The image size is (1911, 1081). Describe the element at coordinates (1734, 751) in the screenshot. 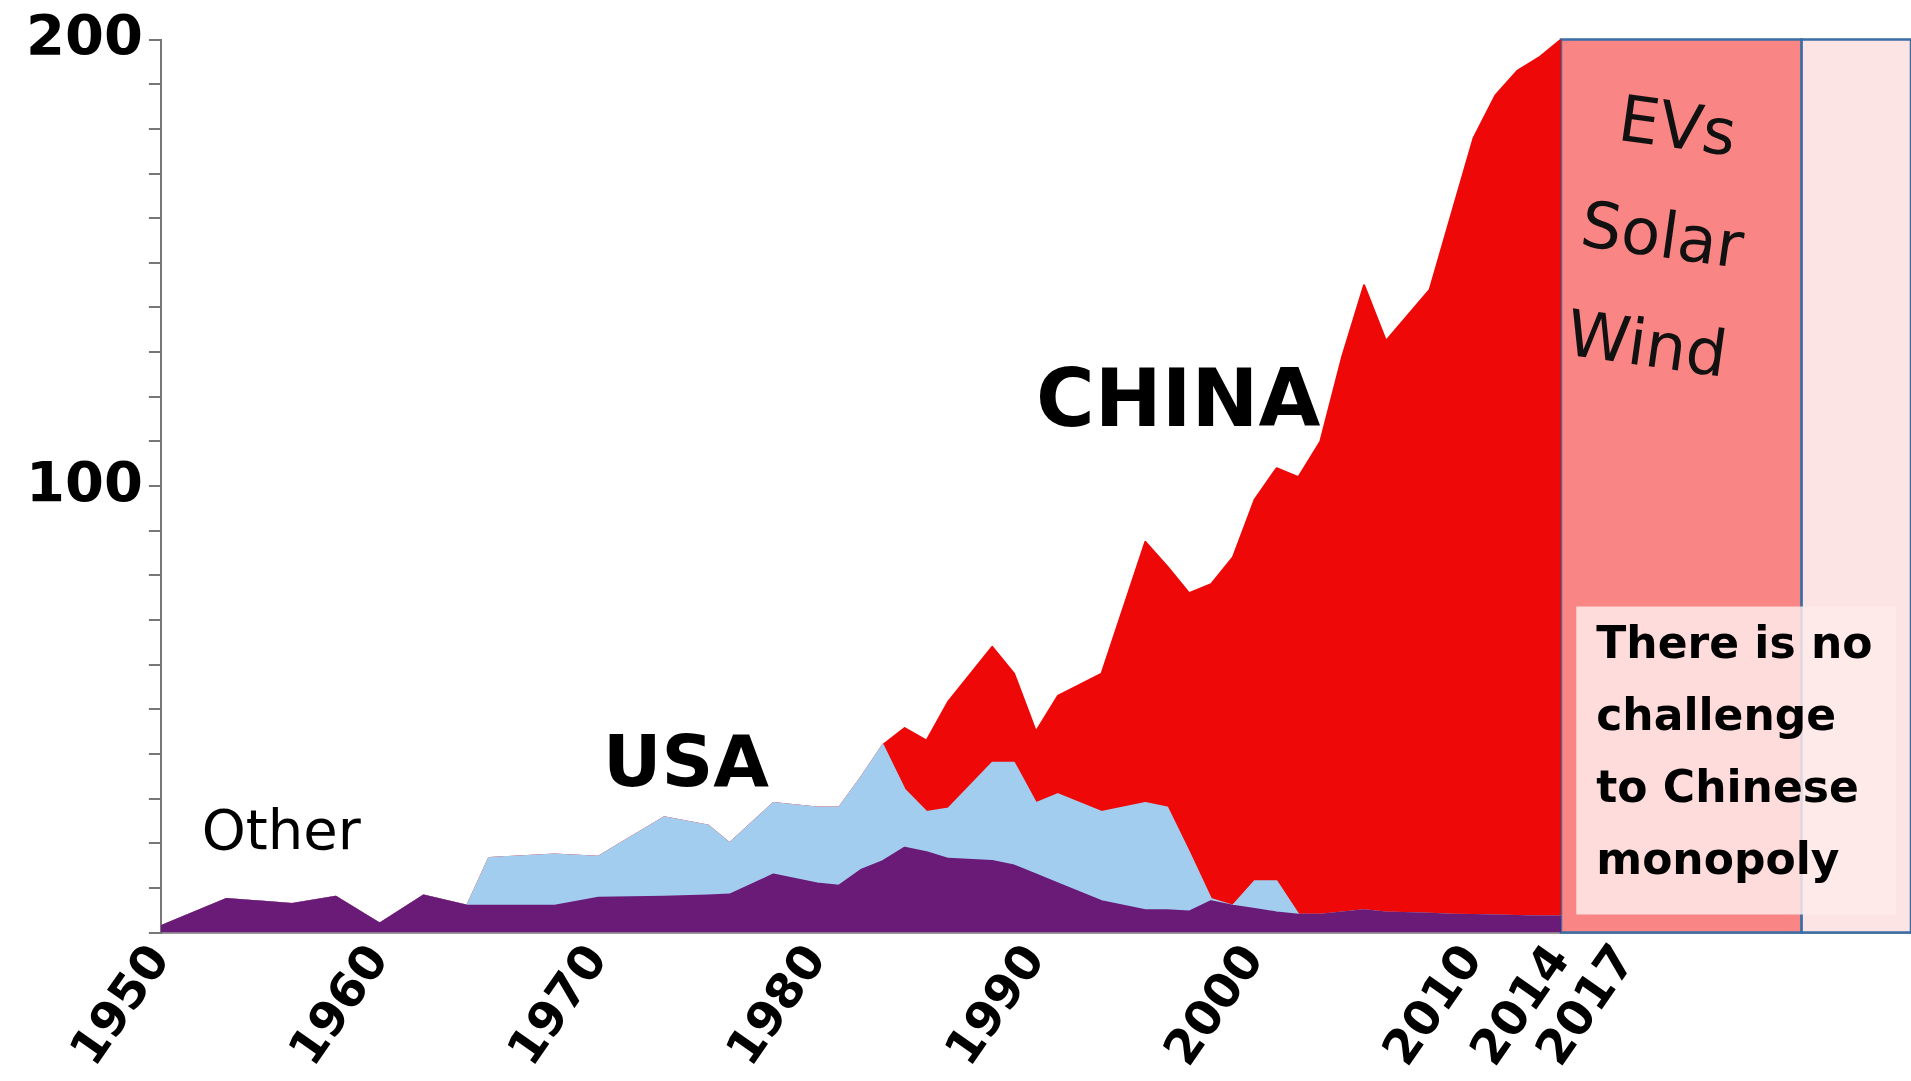

I see `annotation: There is no challenge to Chinese monopoly` at that location.